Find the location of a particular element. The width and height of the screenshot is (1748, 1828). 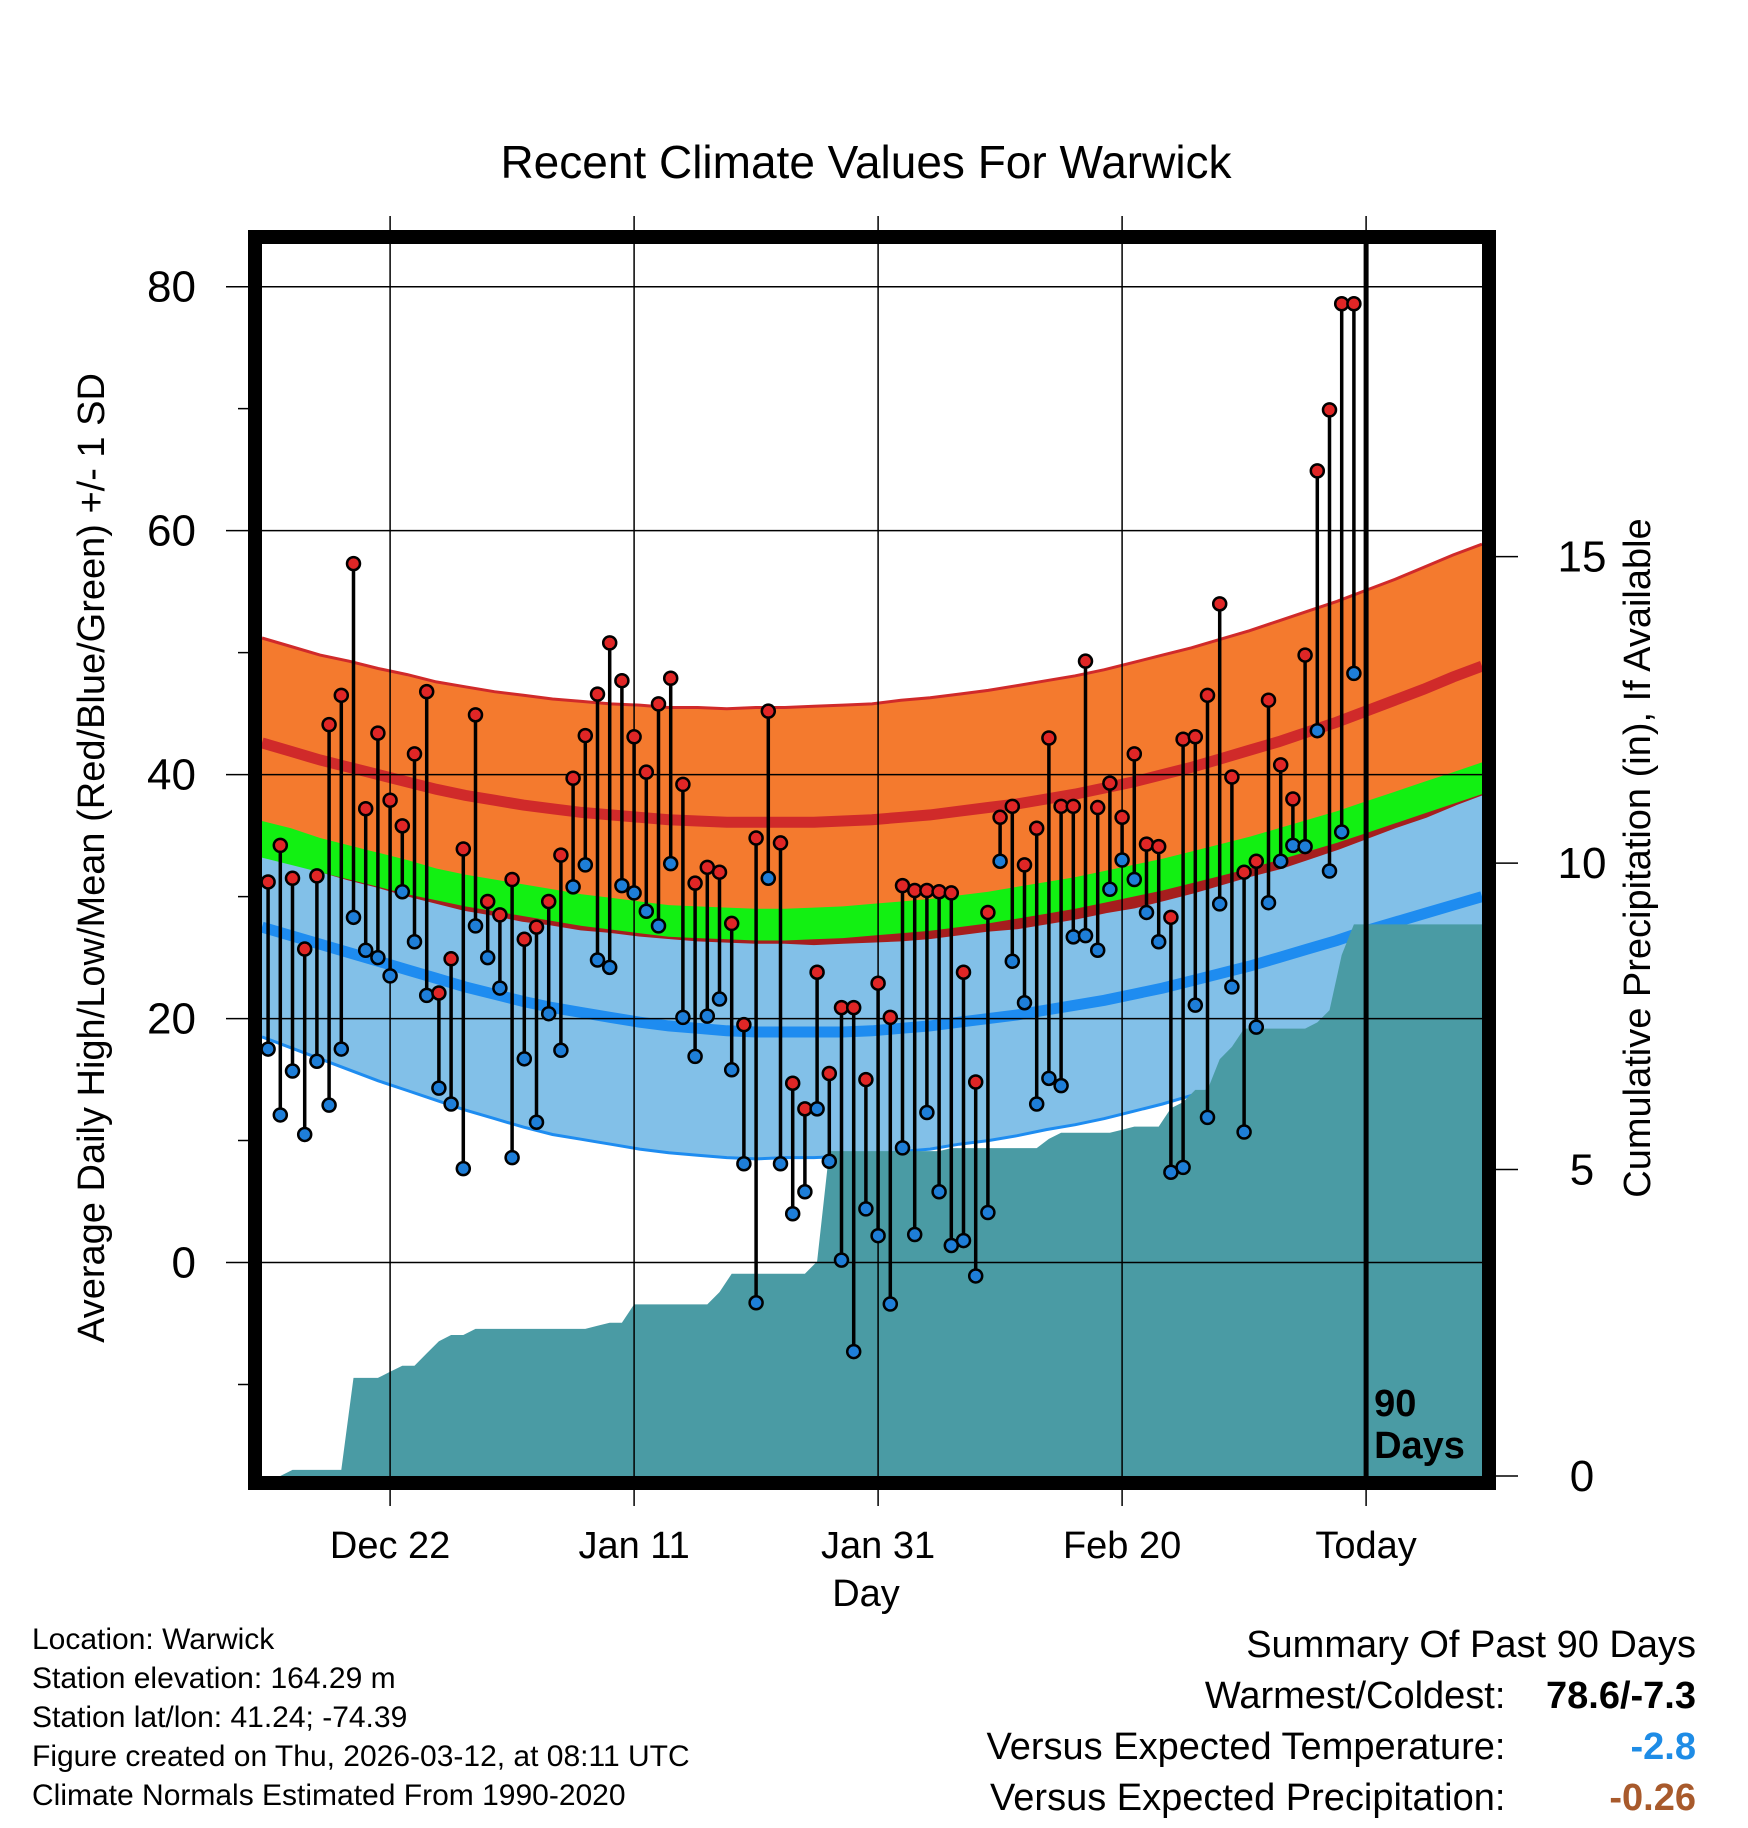

y-tick-label: 0 is located at coordinates (184, 1263).